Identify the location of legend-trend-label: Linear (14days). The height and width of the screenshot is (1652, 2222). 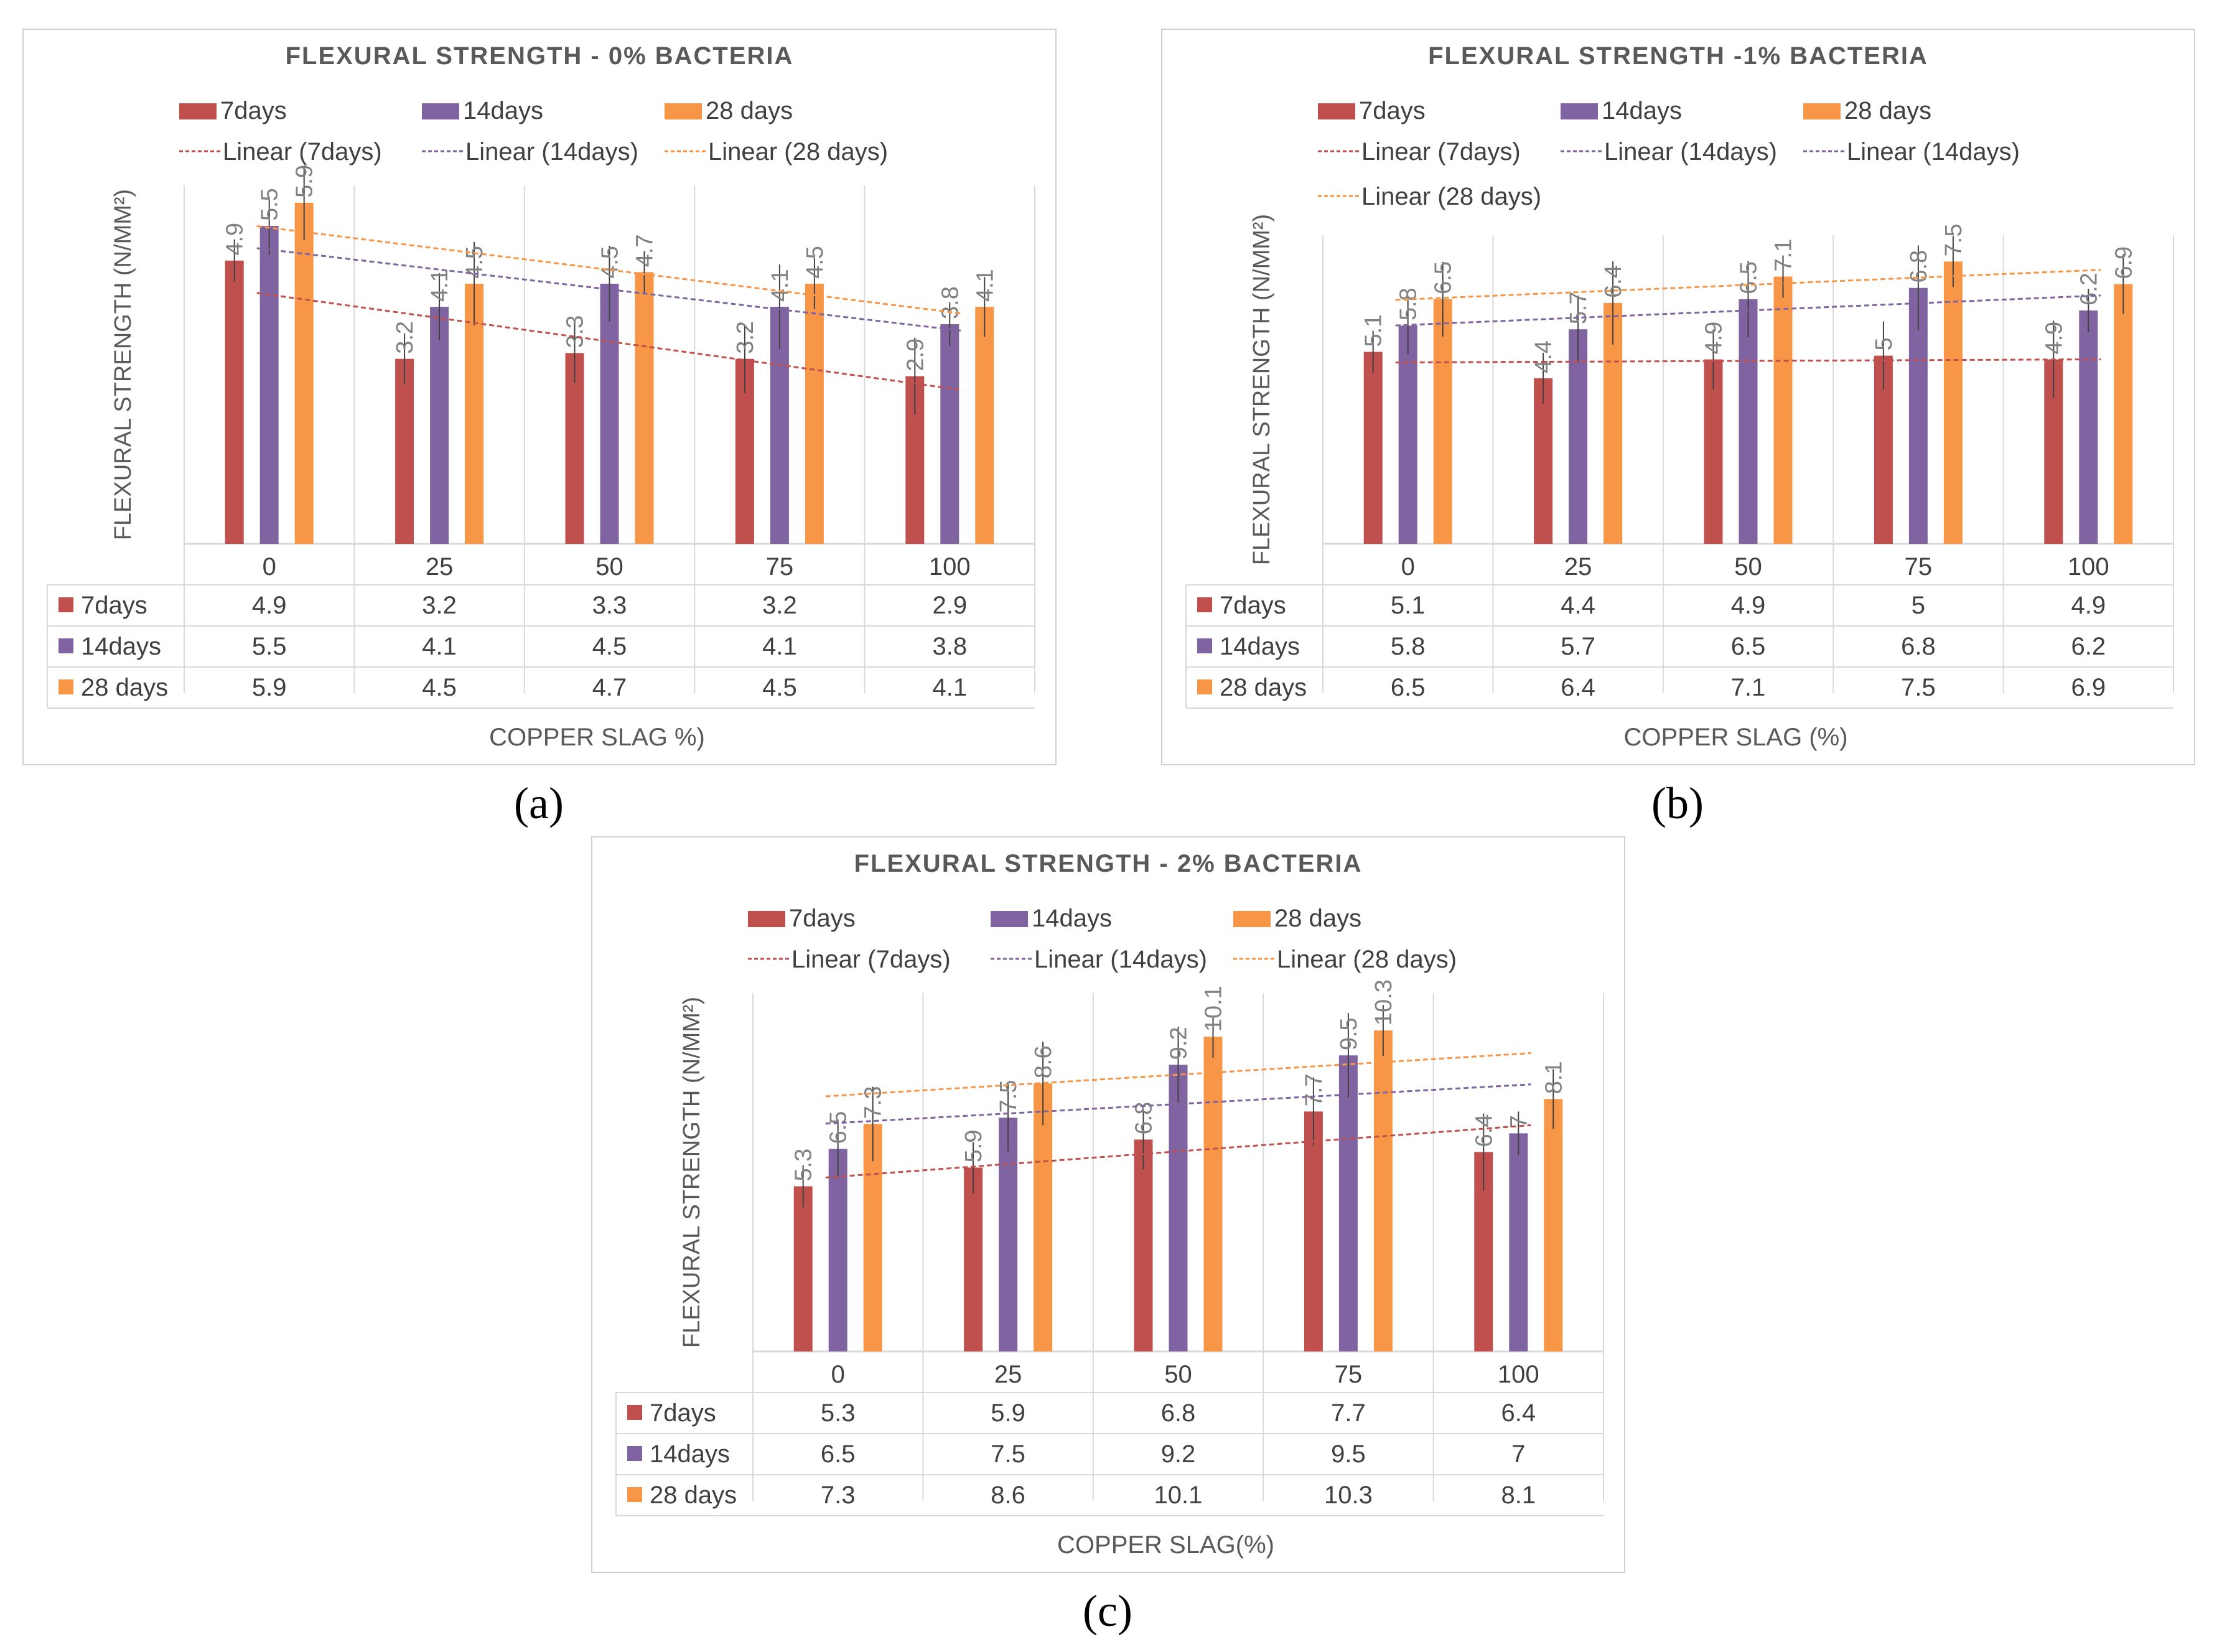
(1121, 960).